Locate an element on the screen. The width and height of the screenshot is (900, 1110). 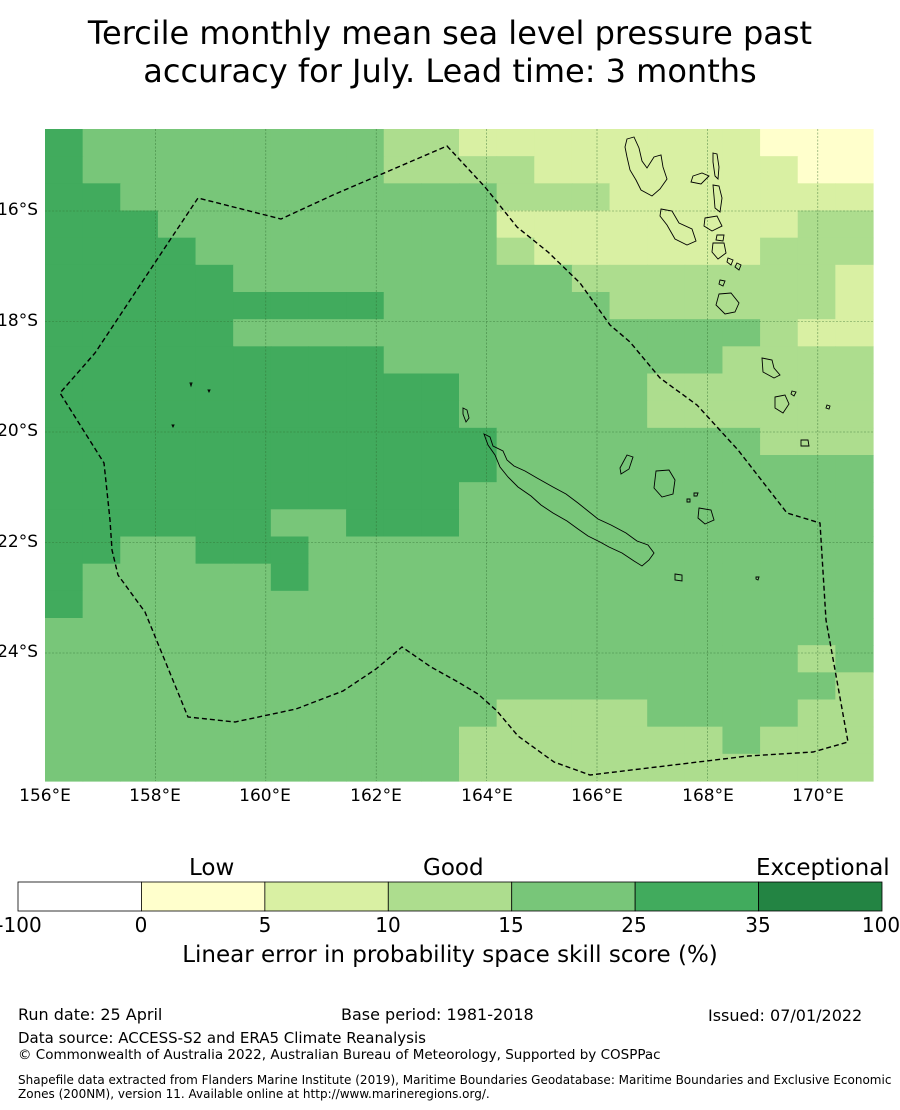
run-date: Run date: 25 April is located at coordinates (90, 1014).